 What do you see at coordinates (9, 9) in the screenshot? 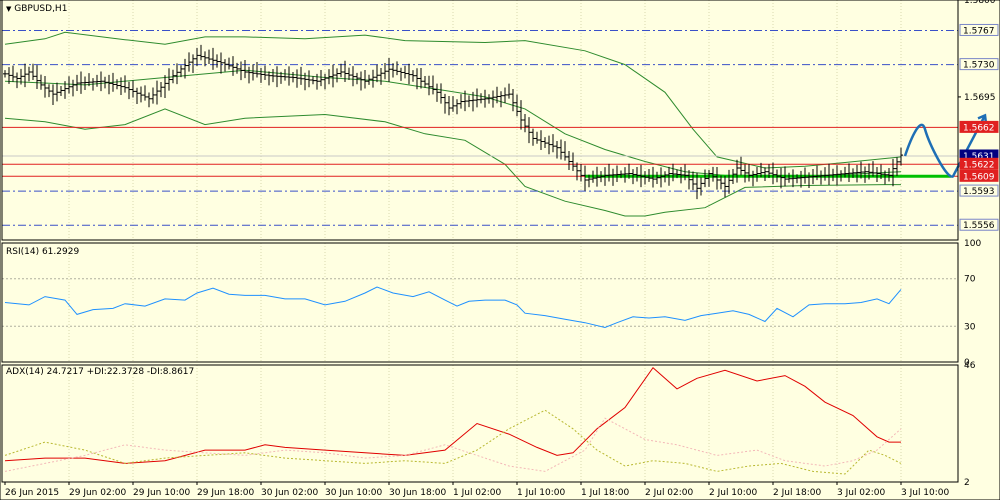
I see `dropdown-triangle-icon: ▼` at bounding box center [9, 9].